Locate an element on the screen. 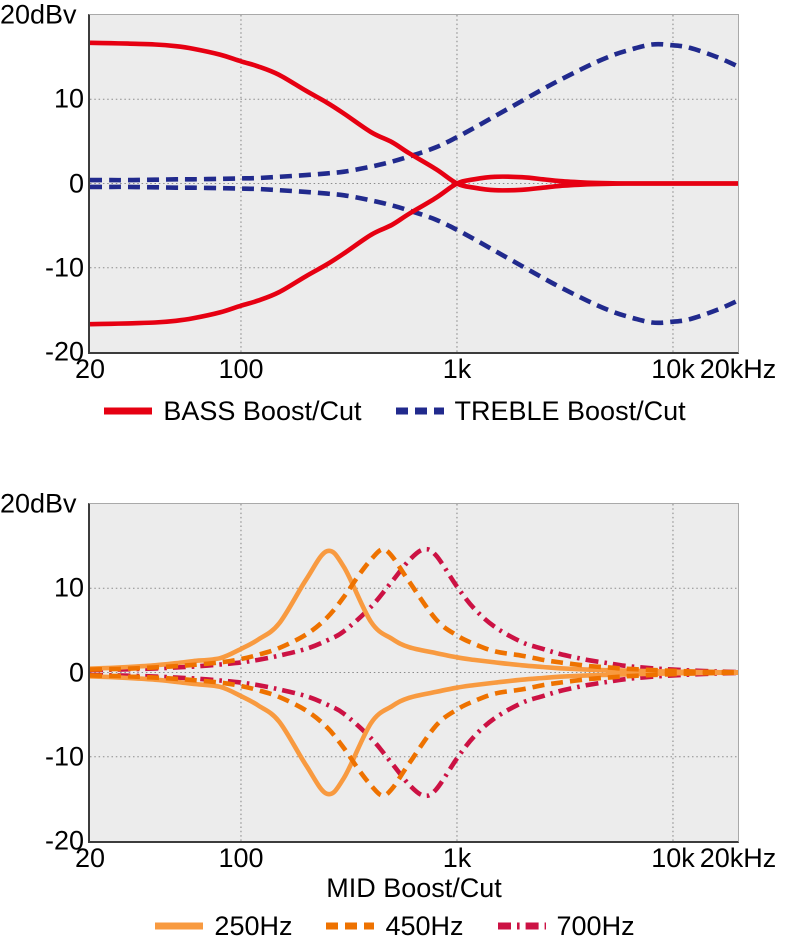 This screenshot has height=949, width=790. legend-item-bass-boost-cut: BASS Boost/Cut is located at coordinates (233, 411).